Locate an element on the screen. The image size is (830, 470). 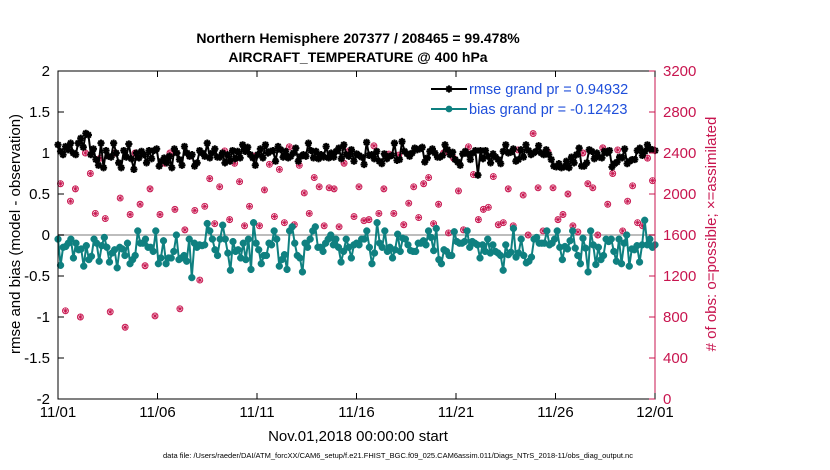
y-right-tick-label: 3200 is located at coordinates (679, 71).